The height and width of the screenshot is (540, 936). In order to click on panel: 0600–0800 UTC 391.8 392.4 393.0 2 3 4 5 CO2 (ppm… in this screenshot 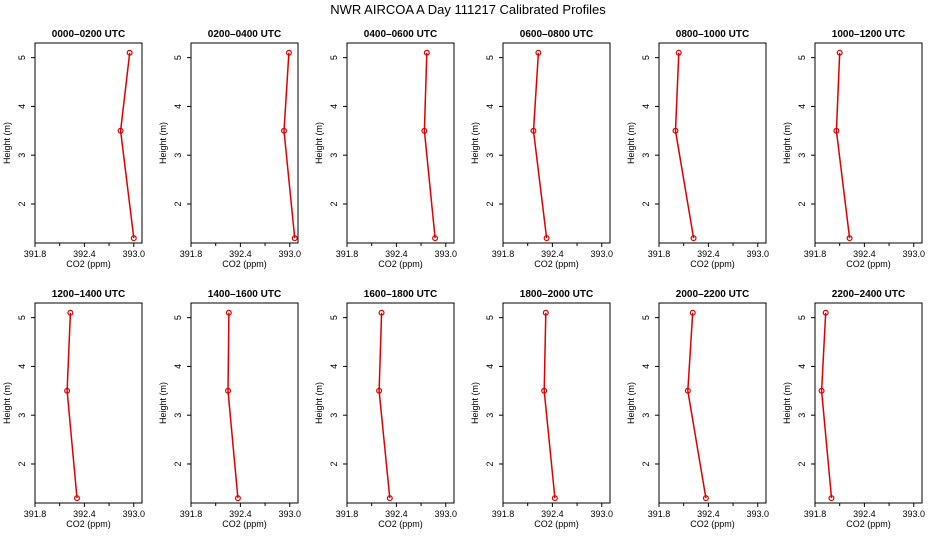, I will do `click(541, 149)`.